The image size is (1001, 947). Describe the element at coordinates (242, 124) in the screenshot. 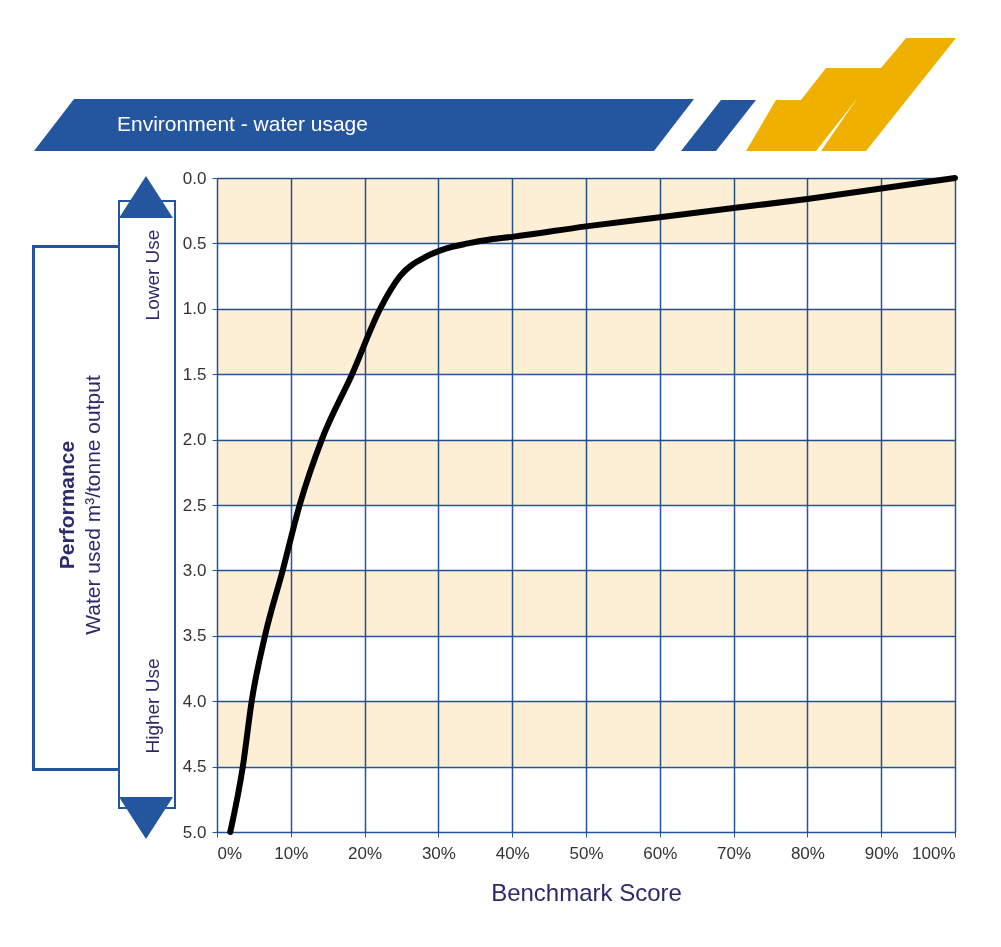

I see `chart-title: Environment - water usage` at that location.